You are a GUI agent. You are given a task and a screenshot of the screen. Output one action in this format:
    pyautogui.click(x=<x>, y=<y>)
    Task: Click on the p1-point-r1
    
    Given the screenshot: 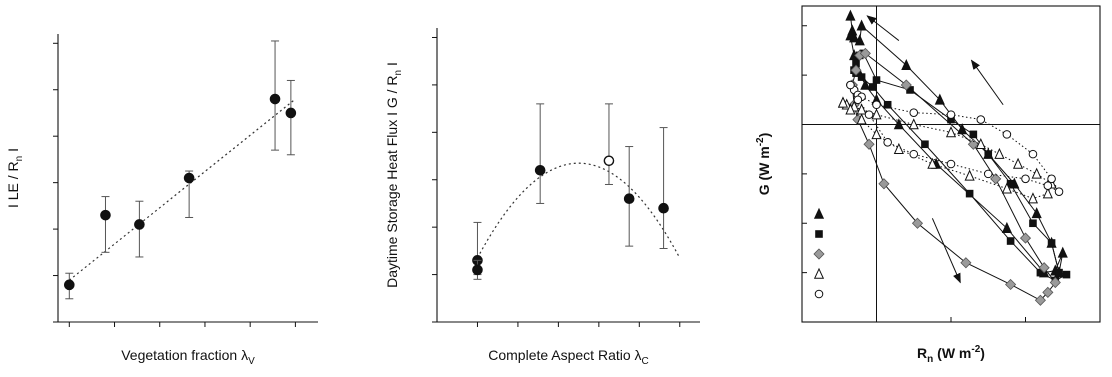 What is the action you would take?
    pyautogui.click(x=275, y=95)
    